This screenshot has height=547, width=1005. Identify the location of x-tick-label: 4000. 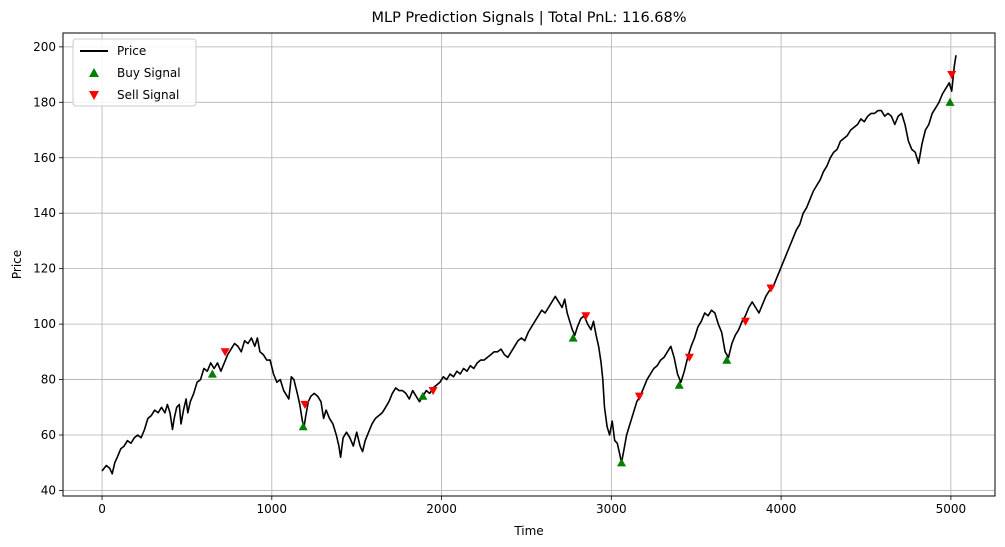
(781, 509).